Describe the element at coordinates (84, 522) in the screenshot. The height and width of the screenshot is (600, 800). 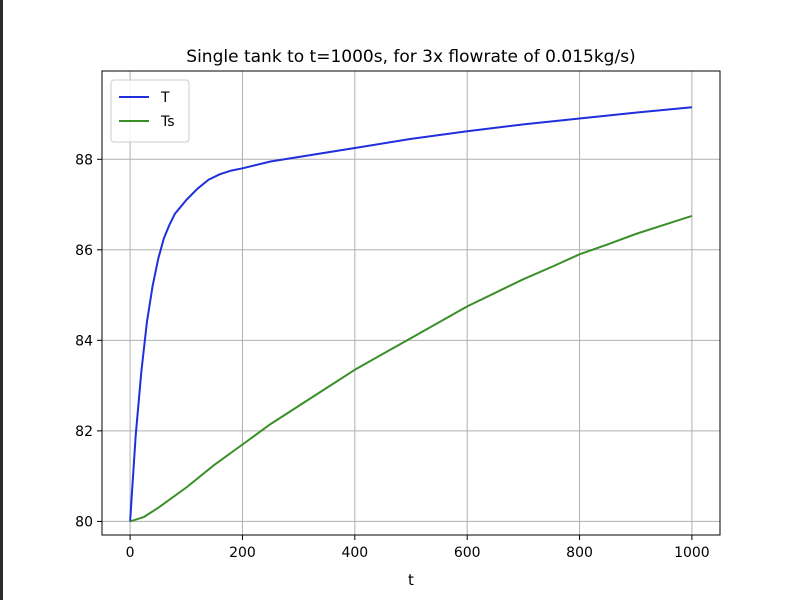
I see `y-tick-label: 80` at that location.